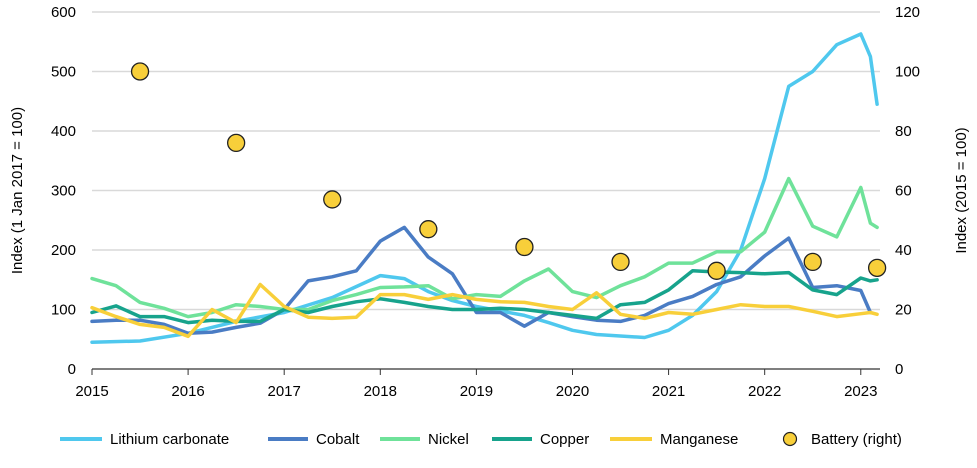 Image resolution: width=977 pixels, height=468 pixels. Describe the element at coordinates (338, 439) in the screenshot. I see `legend-label-cobalt: Cobalt` at that location.